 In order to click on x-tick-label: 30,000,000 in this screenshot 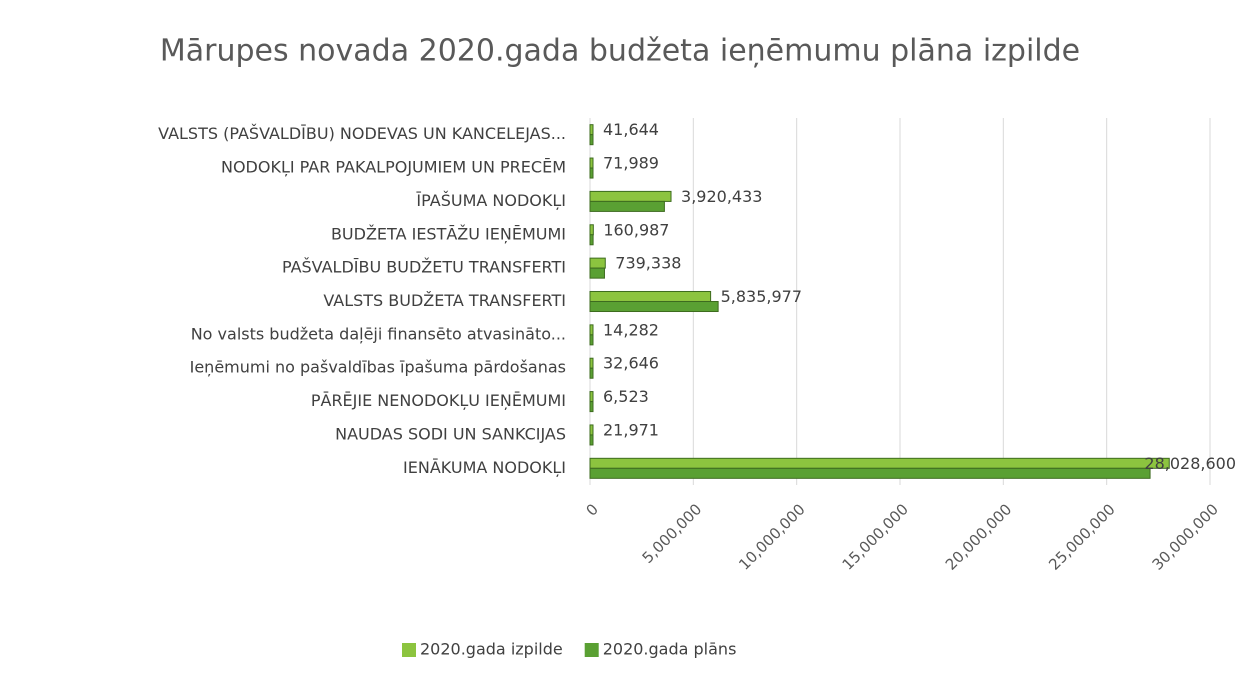, I will do `click(1185, 536)`.